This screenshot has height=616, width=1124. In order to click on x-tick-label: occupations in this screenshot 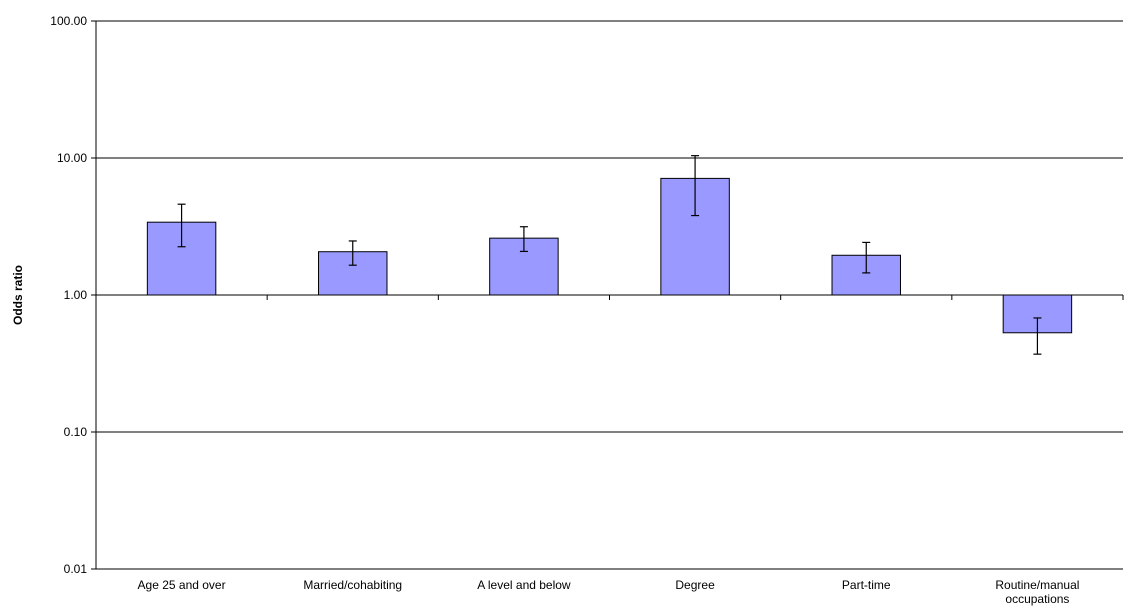, I will do `click(1037, 599)`.